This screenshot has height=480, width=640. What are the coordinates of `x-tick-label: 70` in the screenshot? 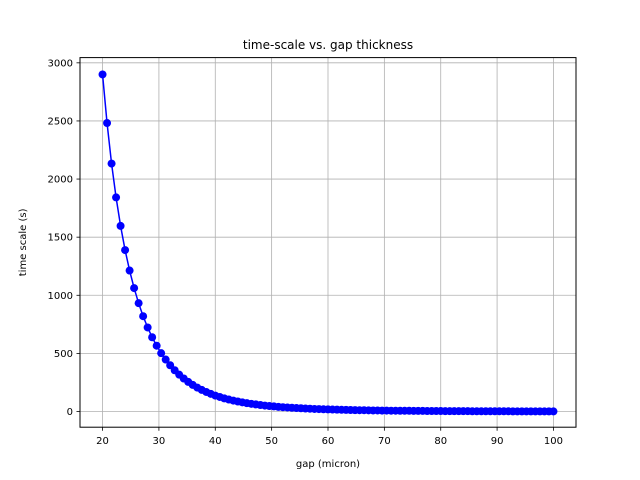 It's located at (384, 441).